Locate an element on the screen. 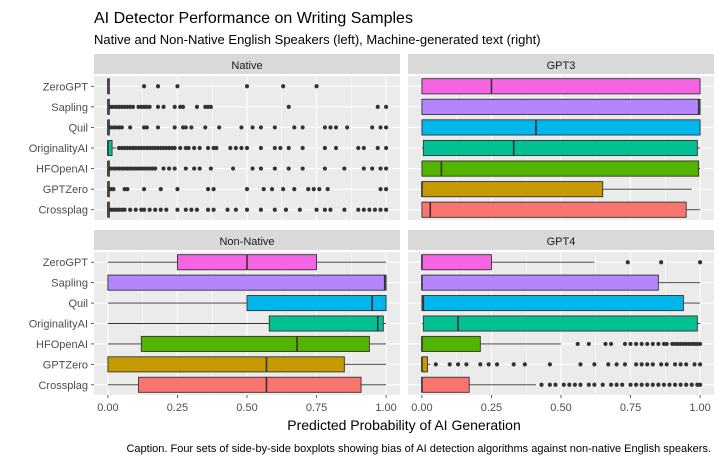 The height and width of the screenshot is (460, 720). facet-label: GPT4 is located at coordinates (561, 242).